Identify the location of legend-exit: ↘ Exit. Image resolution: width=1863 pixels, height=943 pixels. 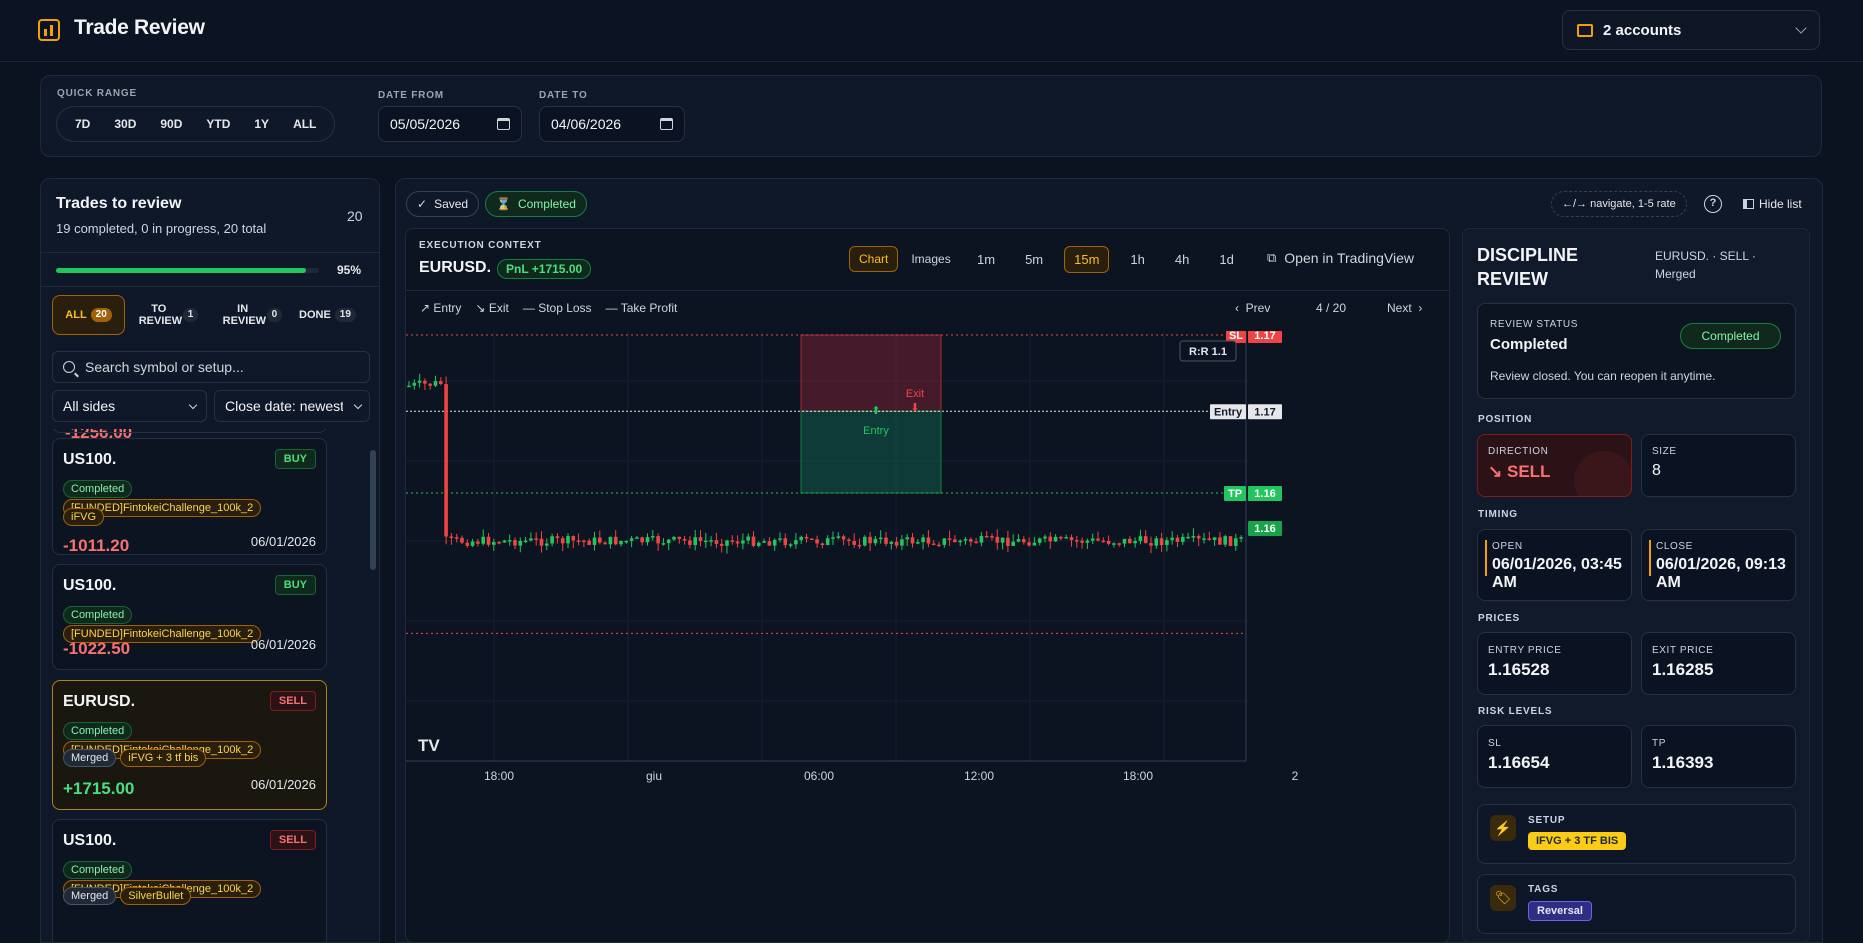
(491, 308).